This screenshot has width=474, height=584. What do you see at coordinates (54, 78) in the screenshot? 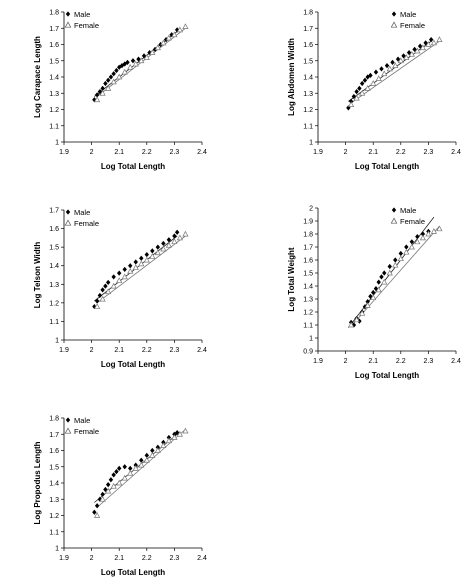
I see `y-tick-label: 1.4` at bounding box center [54, 78].